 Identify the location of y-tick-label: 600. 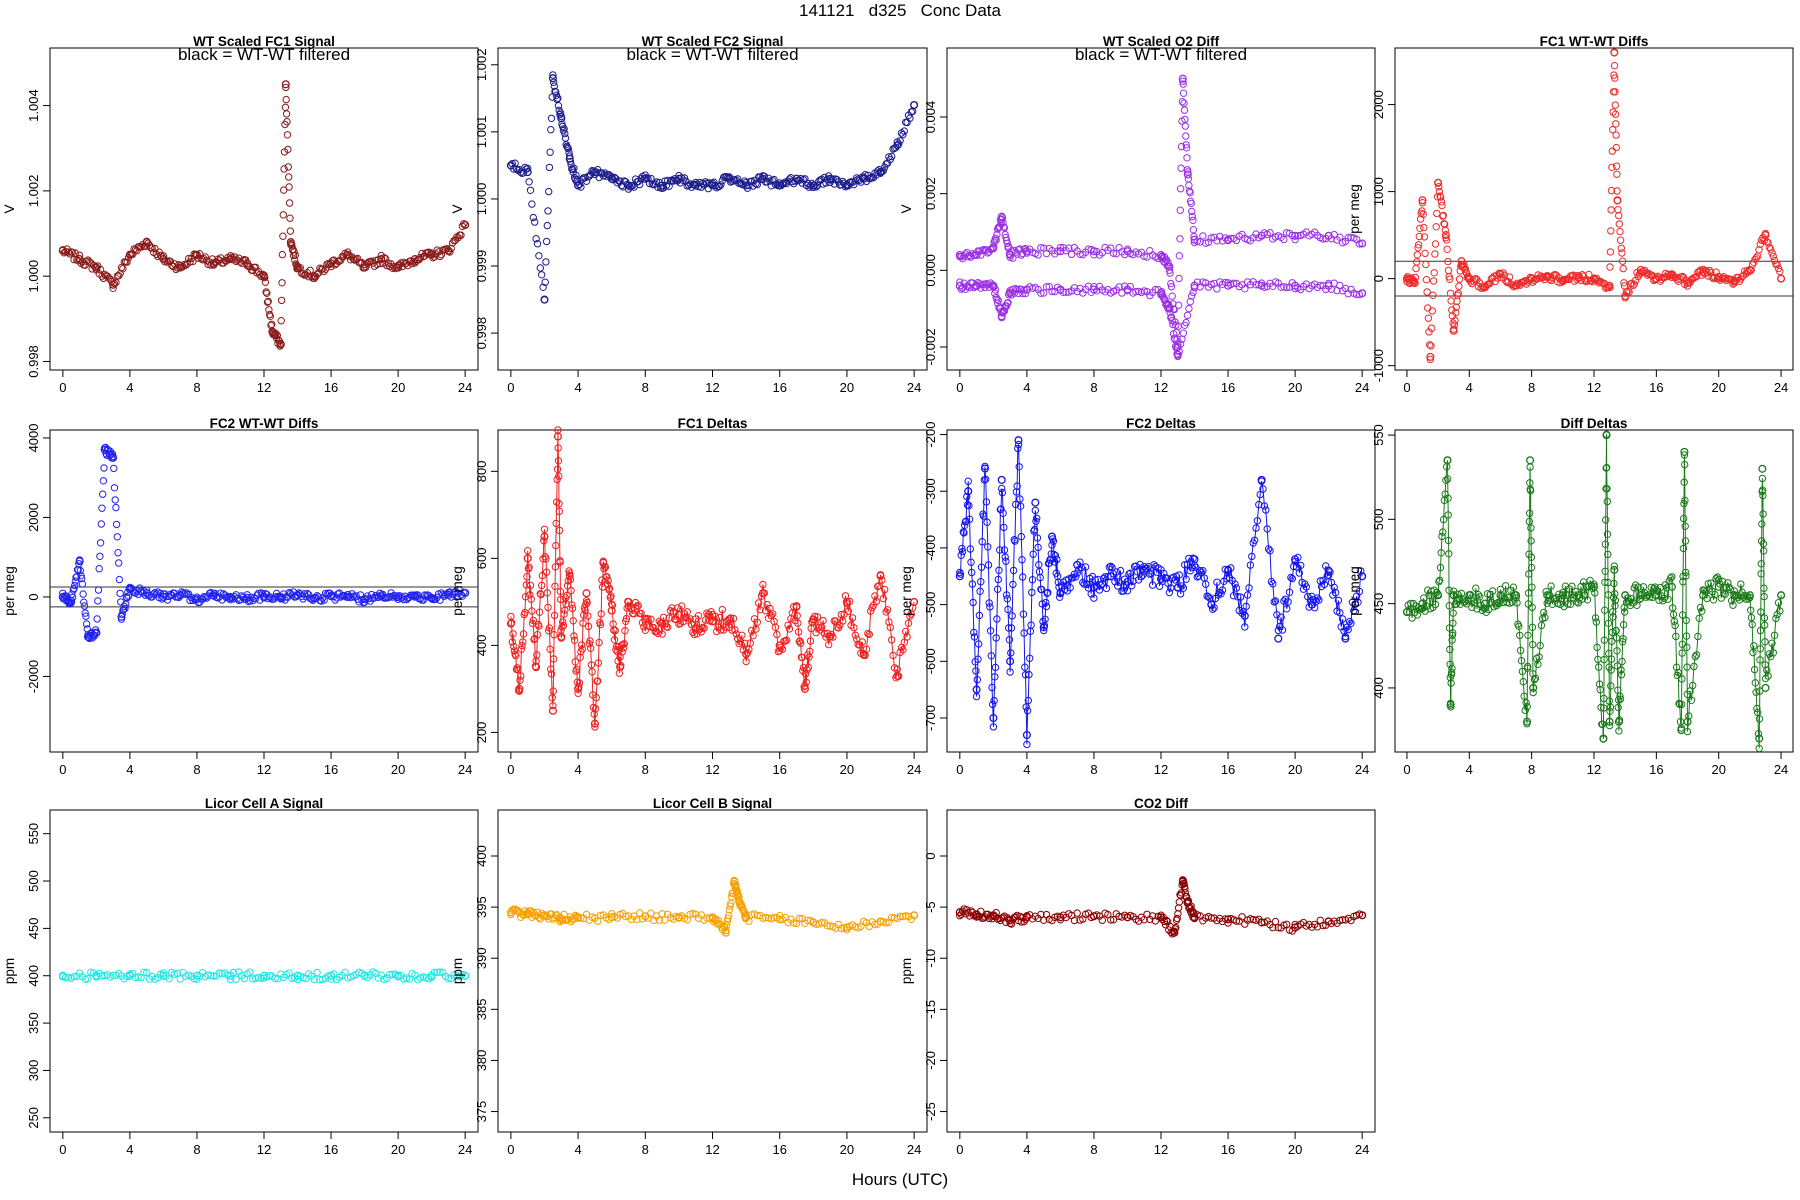
(481, 559).